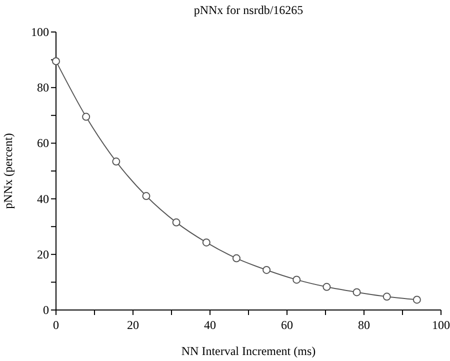 The image size is (450, 361). I want to click on x-tick-label: 0, so click(56, 325).